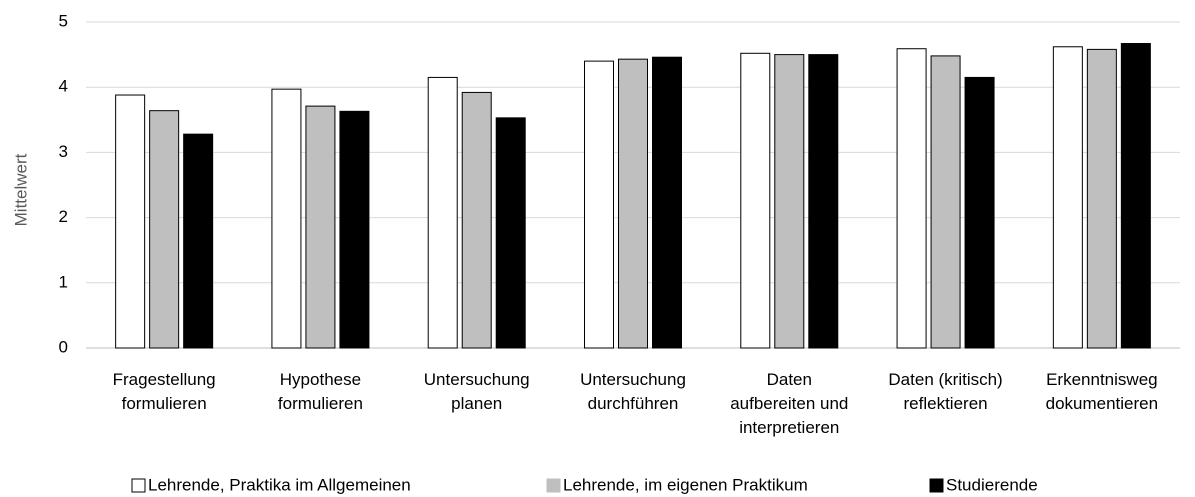  I want to click on y-tick-label: 4, so click(63, 86).